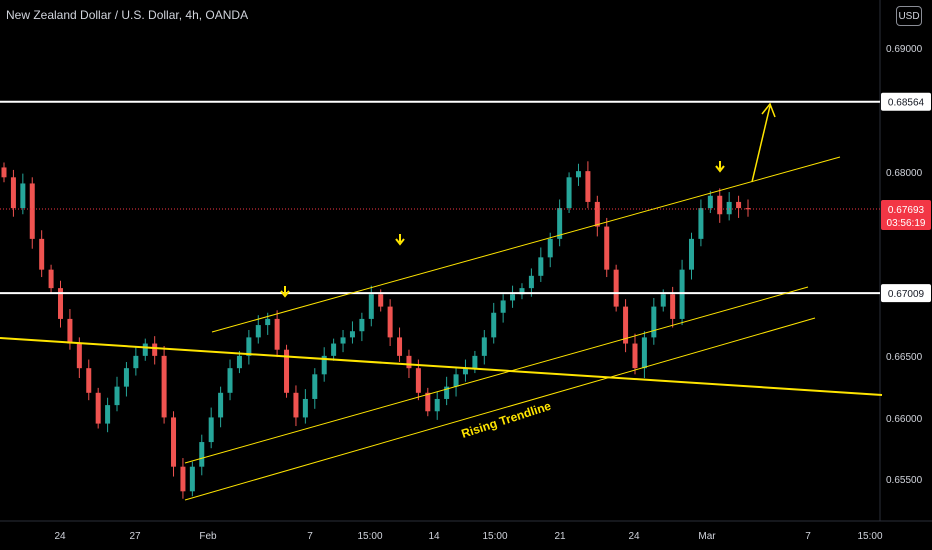  What do you see at coordinates (441, 366) in the screenshot?
I see `descending-trendline` at bounding box center [441, 366].